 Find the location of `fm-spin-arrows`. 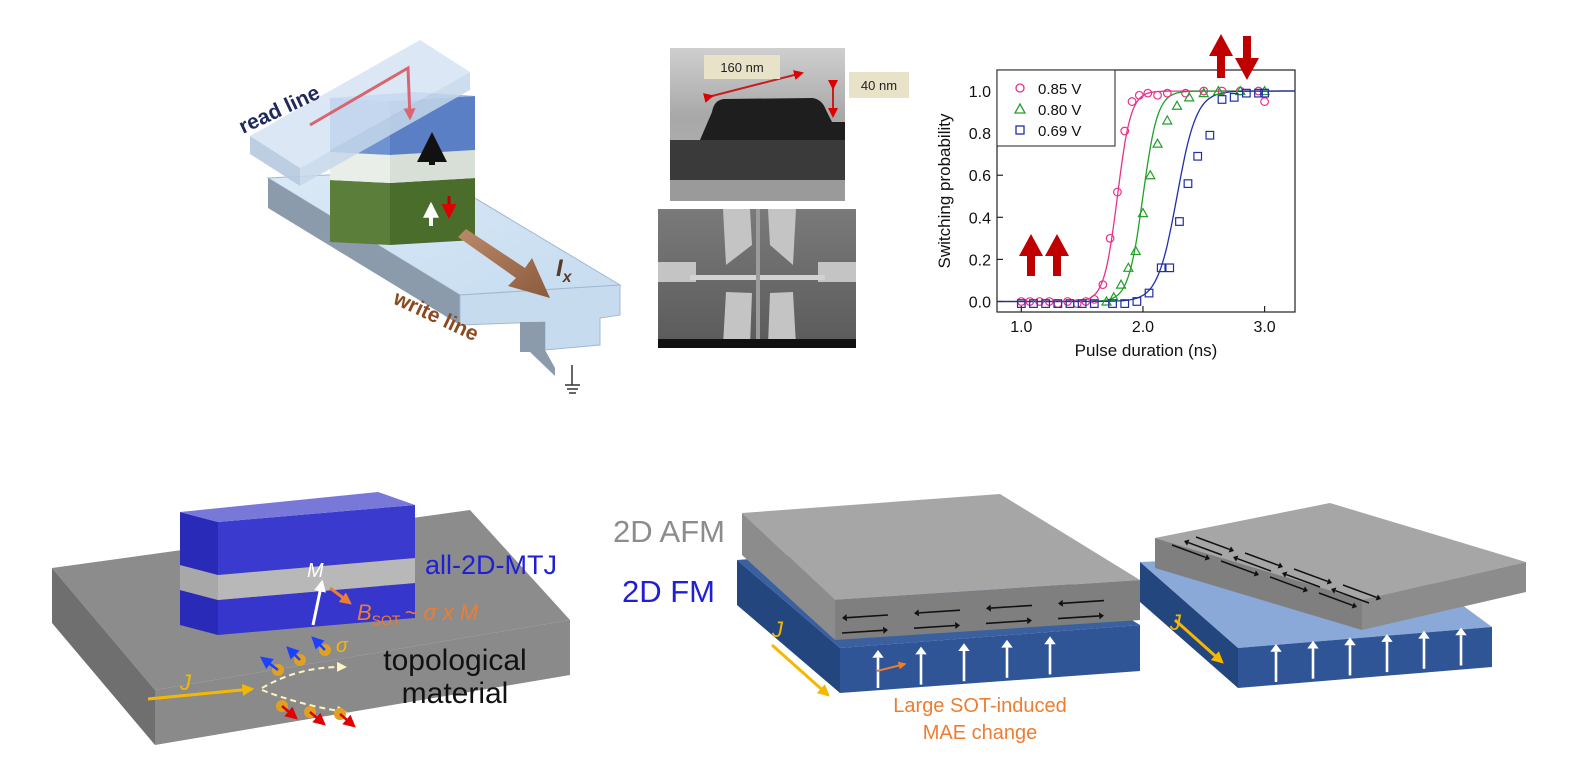

fm-spin-arrows is located at coordinates (964, 662).